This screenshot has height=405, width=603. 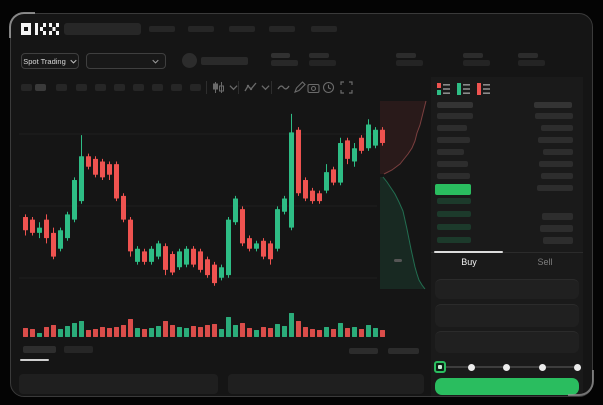 I want to click on camera-icon, so click(x=313, y=87).